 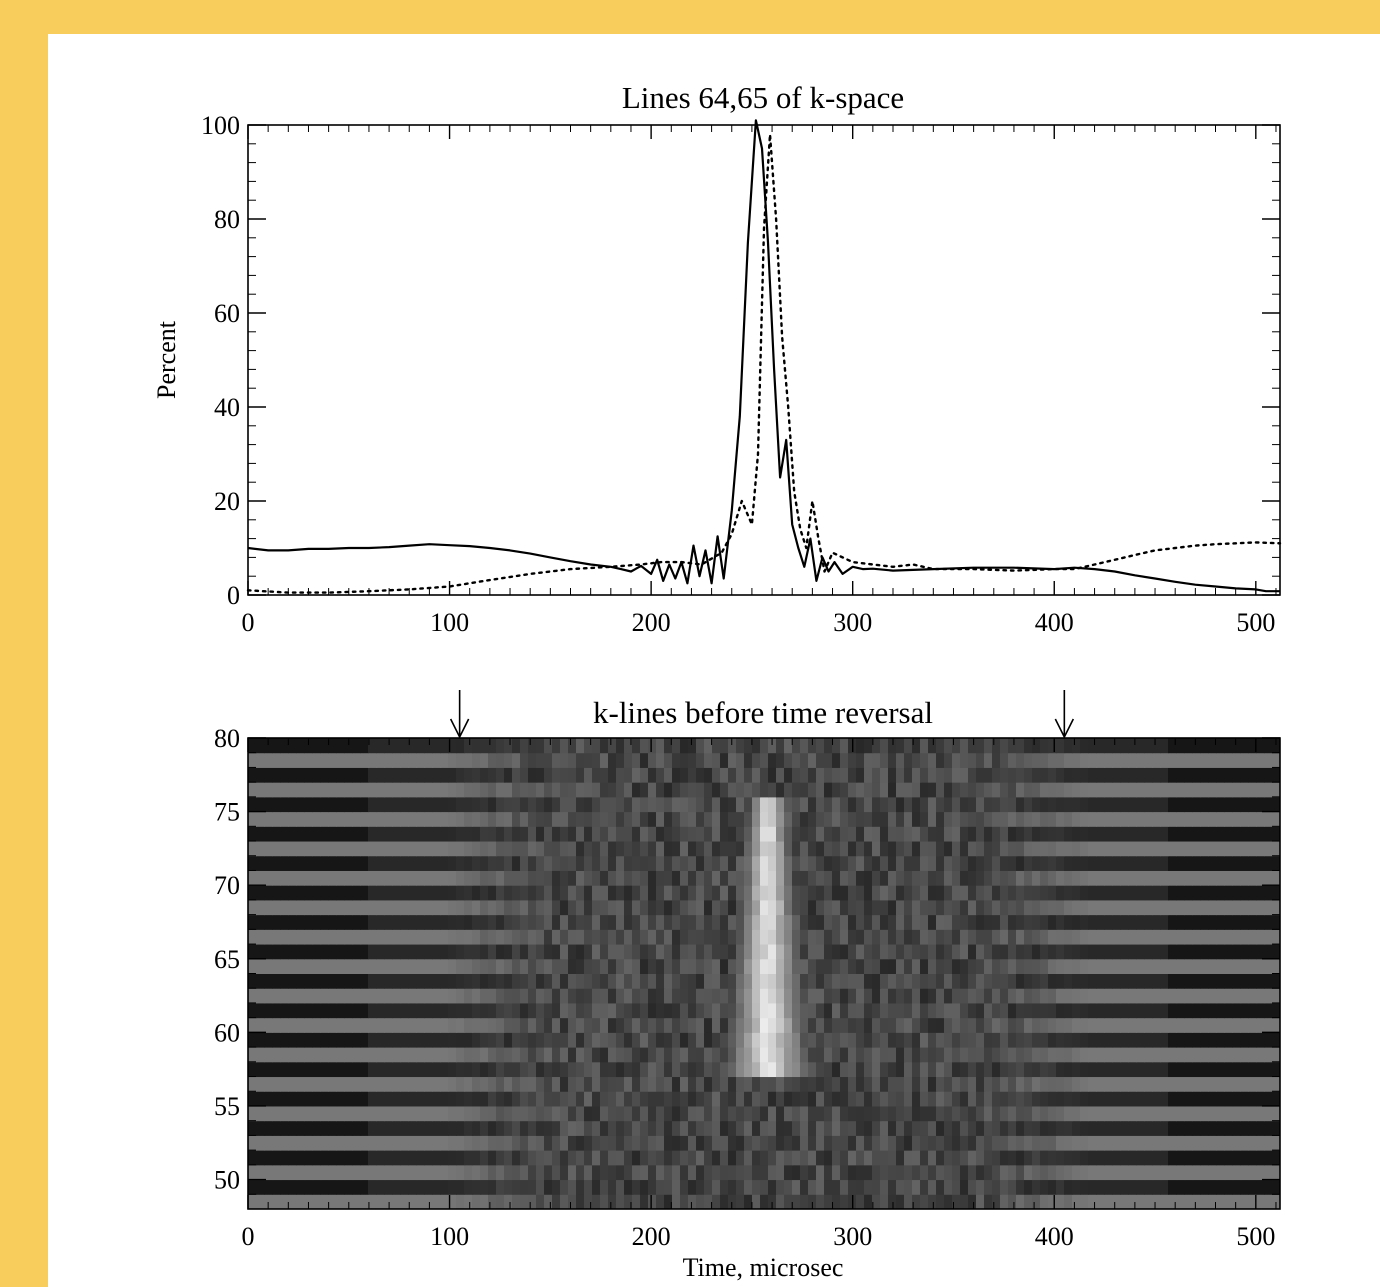 I want to click on line-plot-xtick-label: 400, so click(x=1054, y=622).